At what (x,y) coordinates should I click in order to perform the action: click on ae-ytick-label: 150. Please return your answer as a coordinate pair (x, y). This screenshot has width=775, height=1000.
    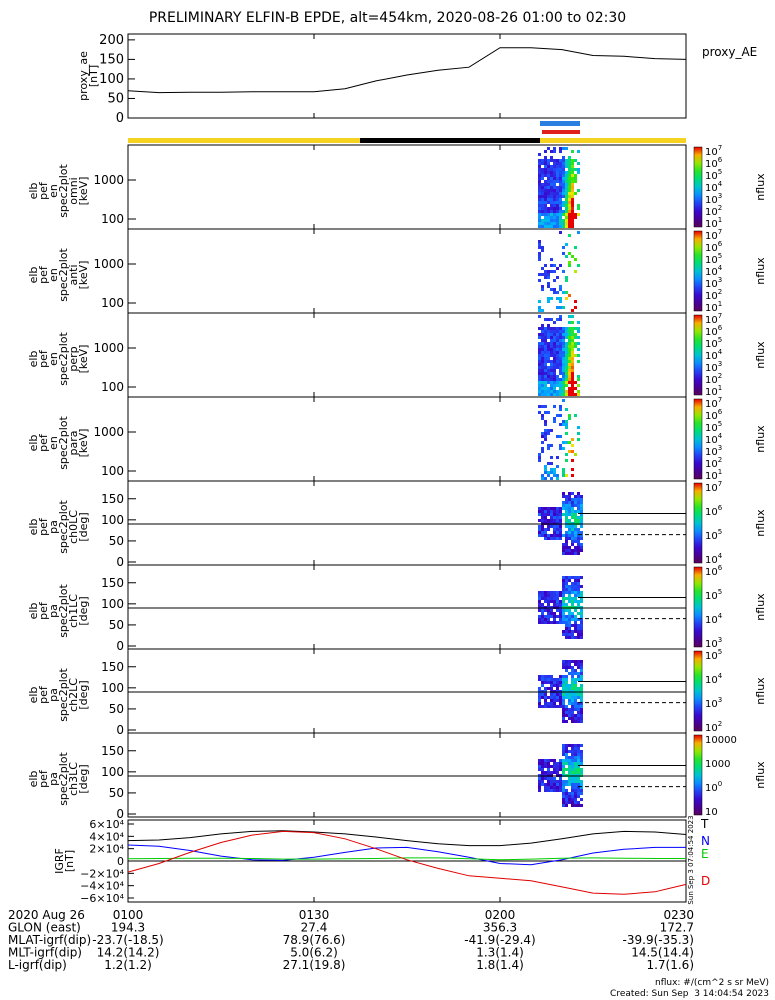
    Looking at the image, I should click on (111, 59).